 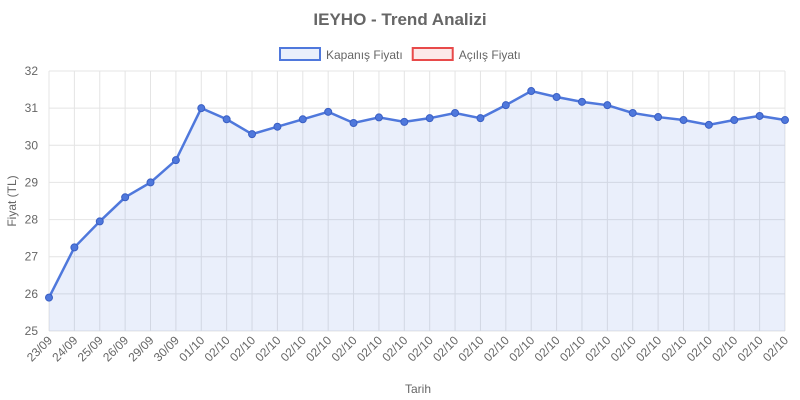 What do you see at coordinates (490, 55) in the screenshot?
I see `legend-label: Açılış Fiyatı` at bounding box center [490, 55].